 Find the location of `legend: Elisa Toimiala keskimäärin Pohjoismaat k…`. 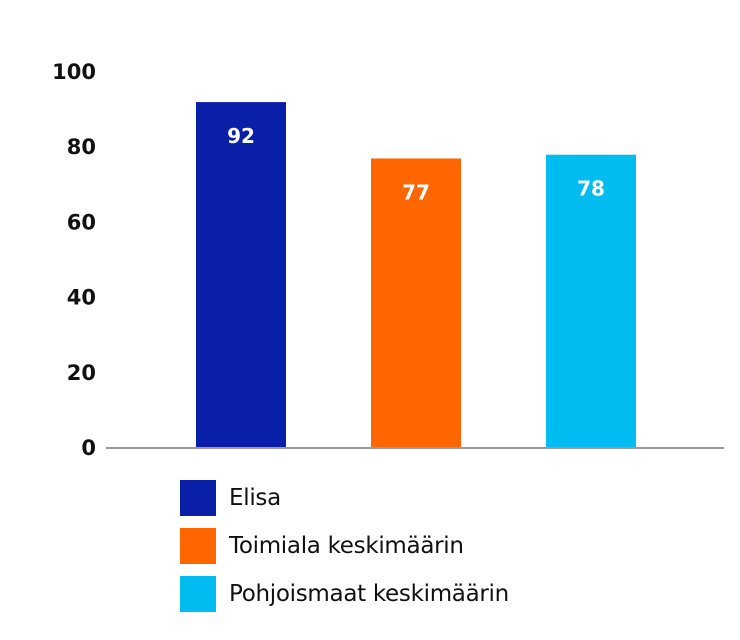

legend: Elisa Toimiala keskimäärin Pohjoismaat k… is located at coordinates (344, 546).